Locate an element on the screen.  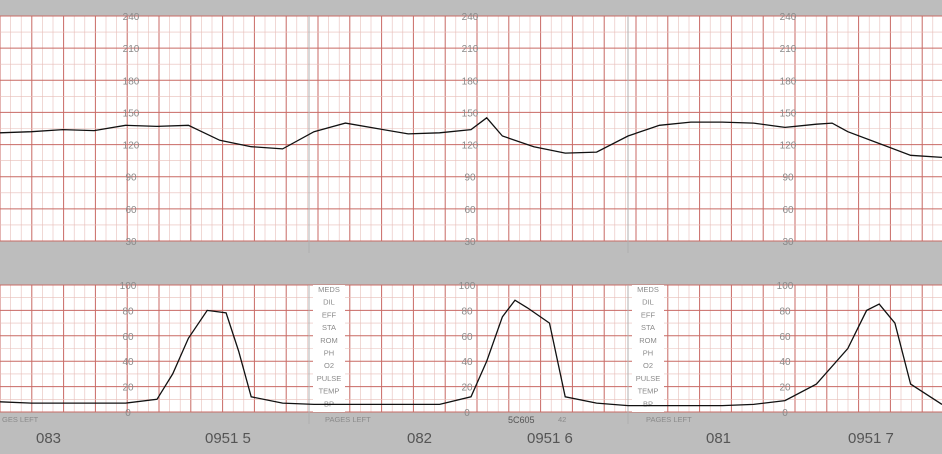
serial-number: 5C605 is located at coordinates (521, 420).